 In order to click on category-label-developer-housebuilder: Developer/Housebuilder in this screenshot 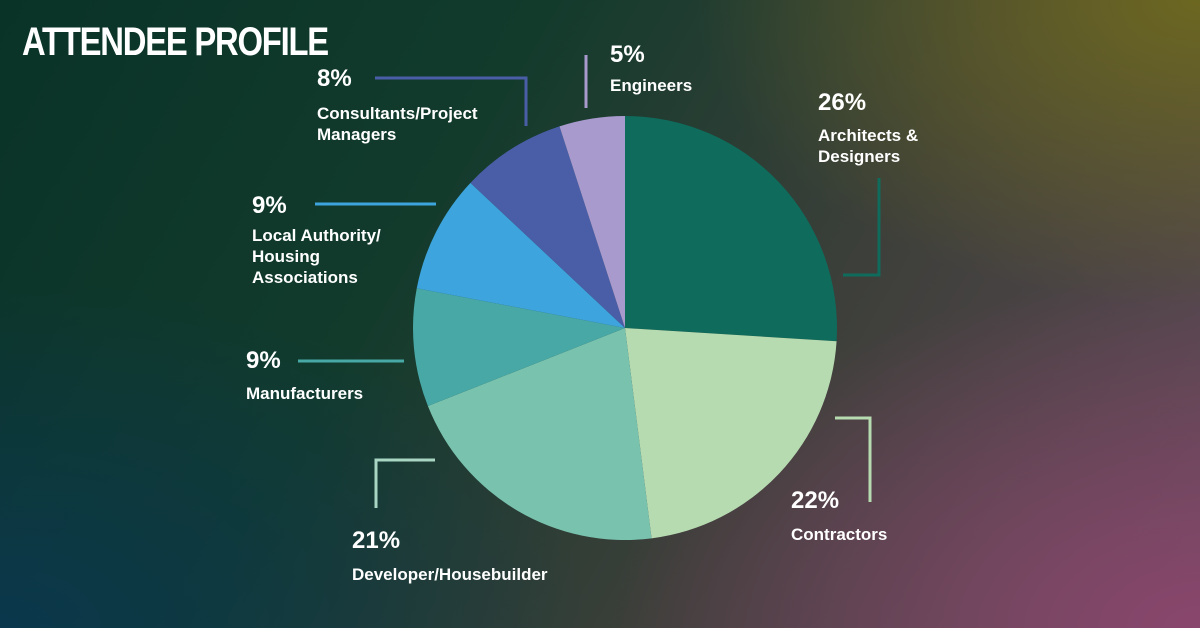, I will do `click(450, 574)`.